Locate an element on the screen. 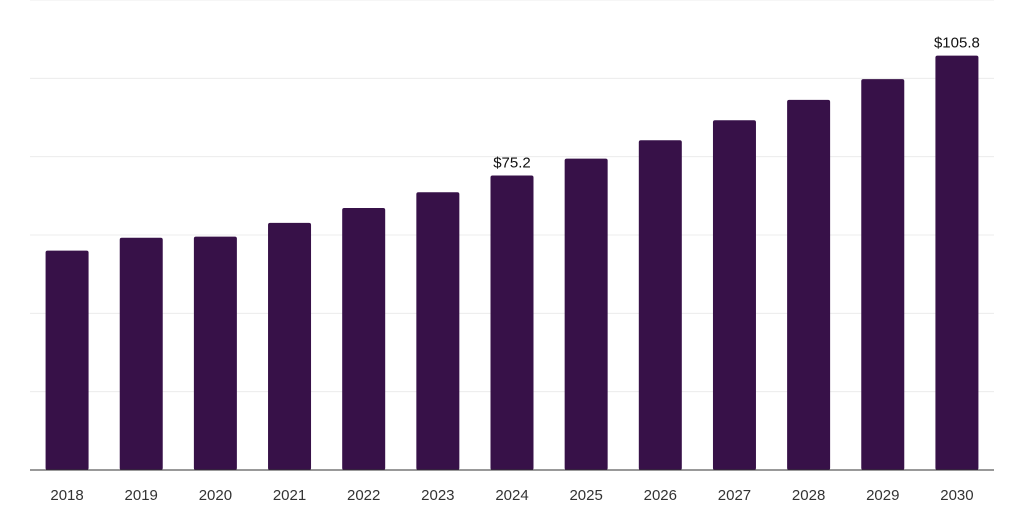 This screenshot has width=1024, height=517. bar-2030 is located at coordinates (957, 262).